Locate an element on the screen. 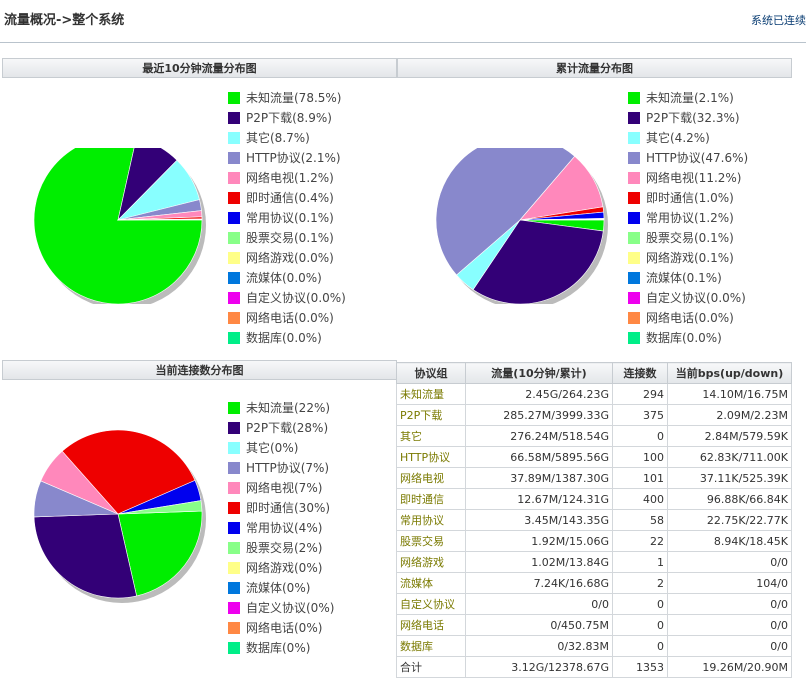  table-row: 网络游戏 1.02M/13.84G 1 0/0 is located at coordinates (594, 562).